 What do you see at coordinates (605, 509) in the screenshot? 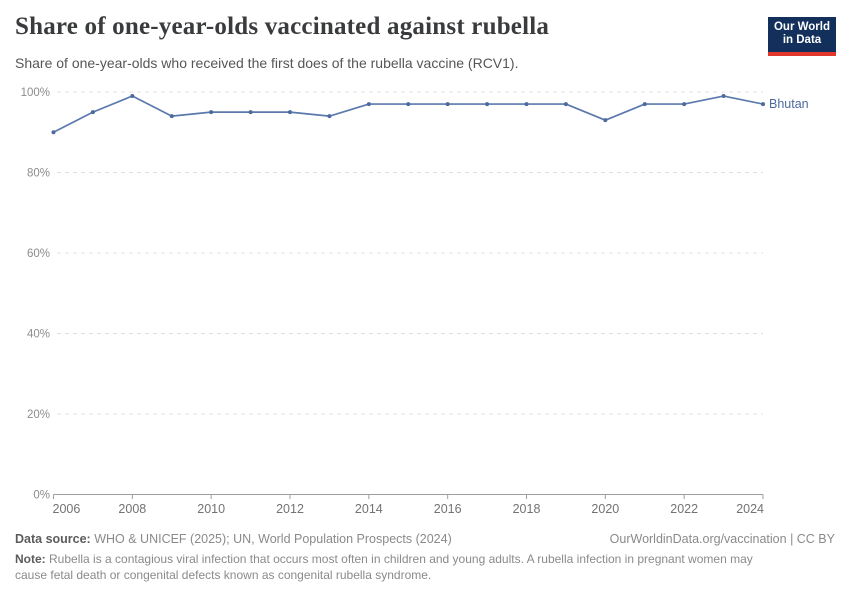
I see `x-axis-label-2020: 2020` at bounding box center [605, 509].